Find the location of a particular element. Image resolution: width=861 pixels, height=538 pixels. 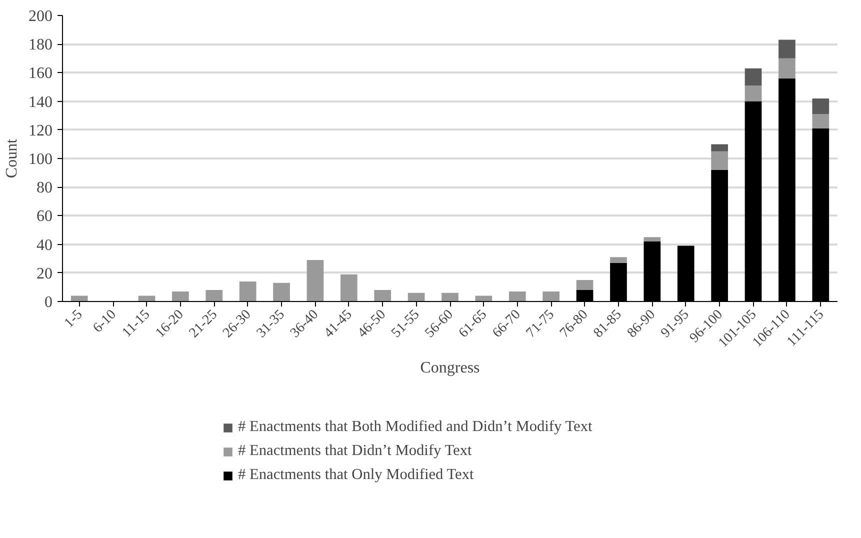

y-tick-label: 80 is located at coordinates (44, 188).